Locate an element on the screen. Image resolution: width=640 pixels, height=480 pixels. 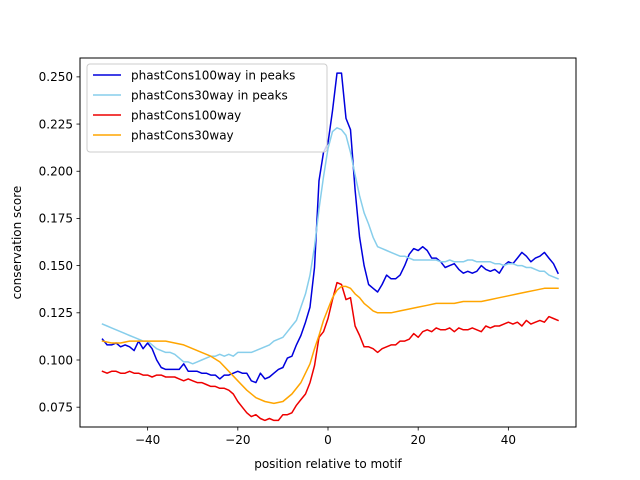
y-axis-label: conservation score is located at coordinates (17, 243).